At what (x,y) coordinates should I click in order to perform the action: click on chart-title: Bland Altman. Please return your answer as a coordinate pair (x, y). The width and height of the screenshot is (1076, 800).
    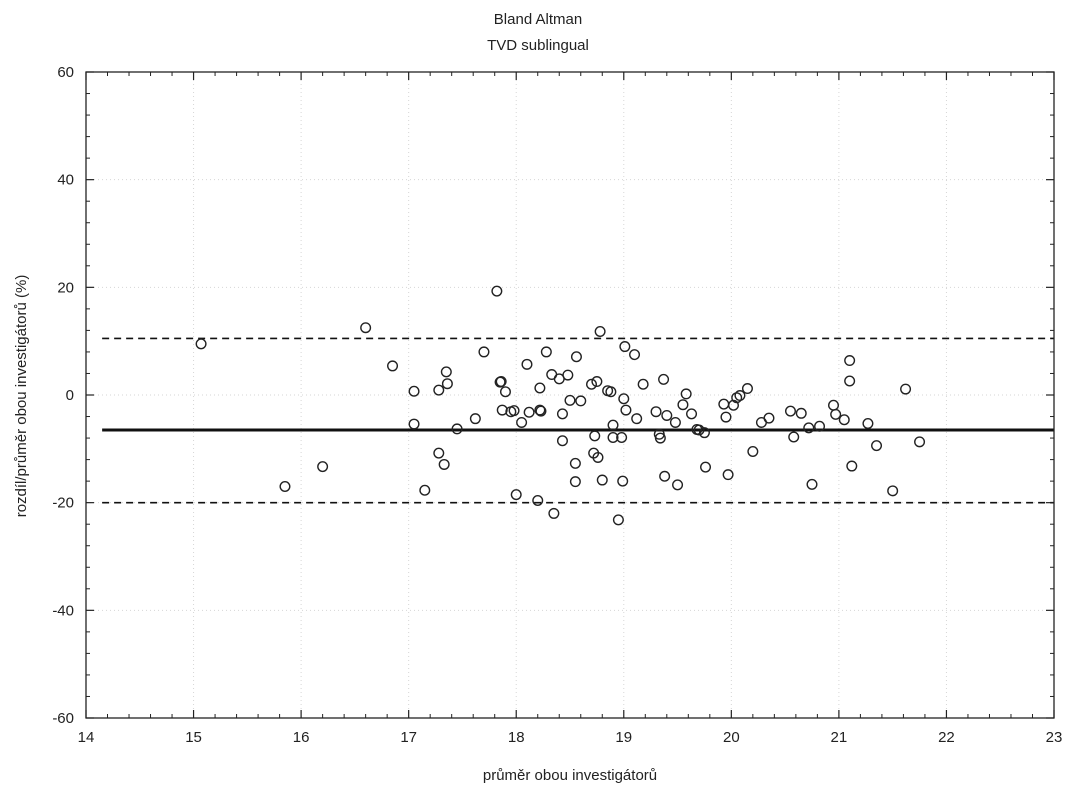
    Looking at the image, I should click on (538, 19).